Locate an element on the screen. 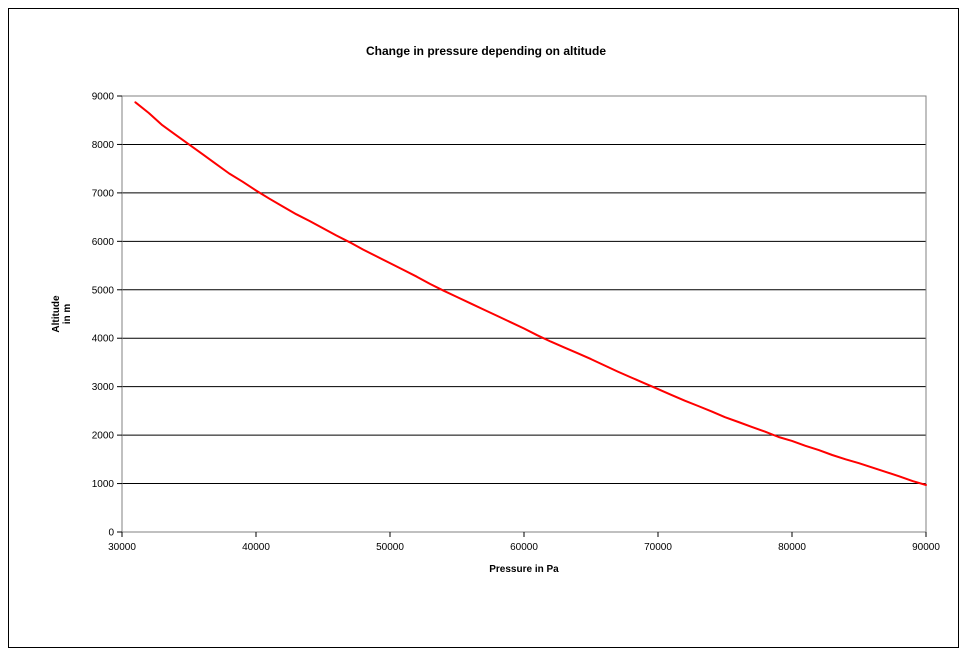 This screenshot has width=969, height=649. y-axis-ticks: 0 1000 2000 3000 4000 5000 6000 7000 8000 9000 is located at coordinates (107, 315).